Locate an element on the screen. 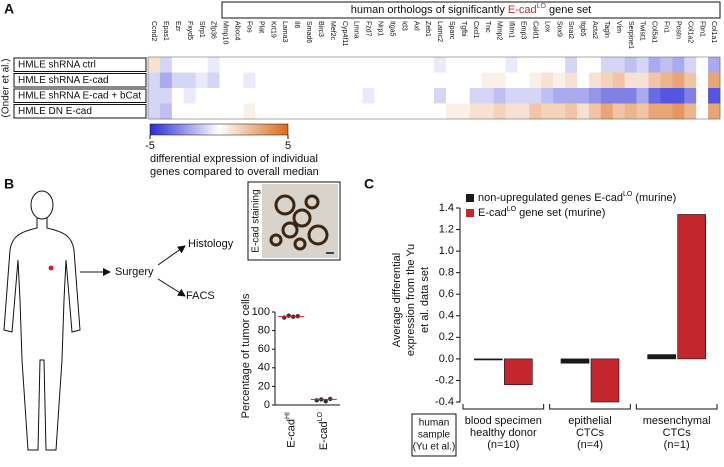  column-label: Postn is located at coordinates (677, 30).